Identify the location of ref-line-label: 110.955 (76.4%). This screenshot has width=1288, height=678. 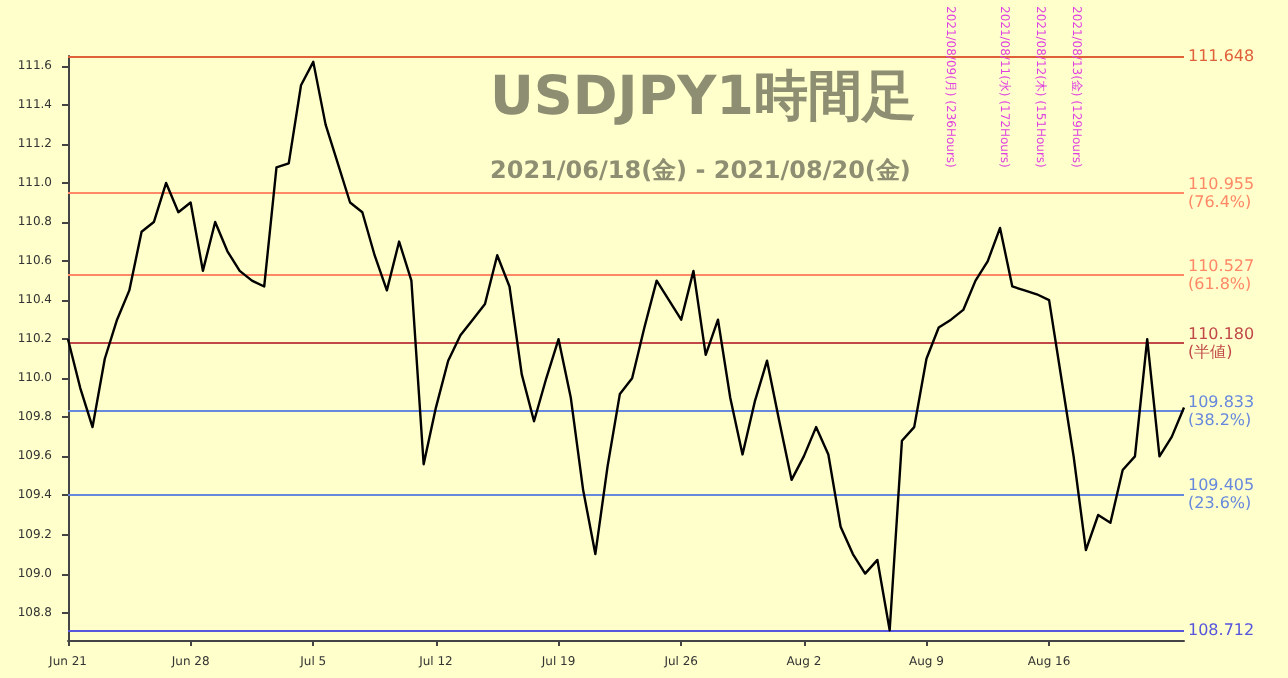
(1221, 192).